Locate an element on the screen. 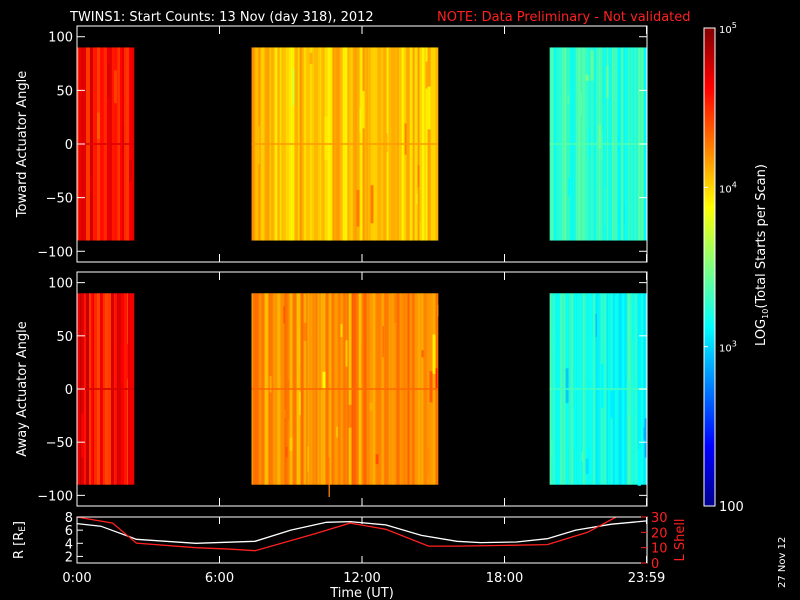 This screenshot has height=600, width=800. time-tick-label: 0:00 is located at coordinates (76, 578).